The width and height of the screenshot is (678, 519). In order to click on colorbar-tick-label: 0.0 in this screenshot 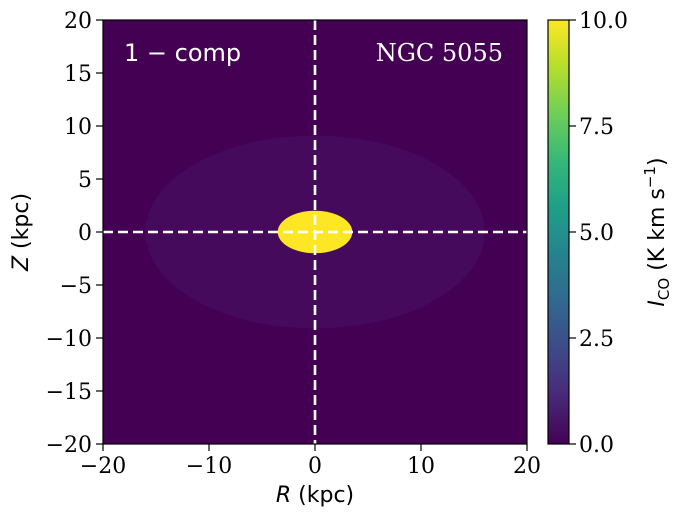, I will do `click(596, 445)`.